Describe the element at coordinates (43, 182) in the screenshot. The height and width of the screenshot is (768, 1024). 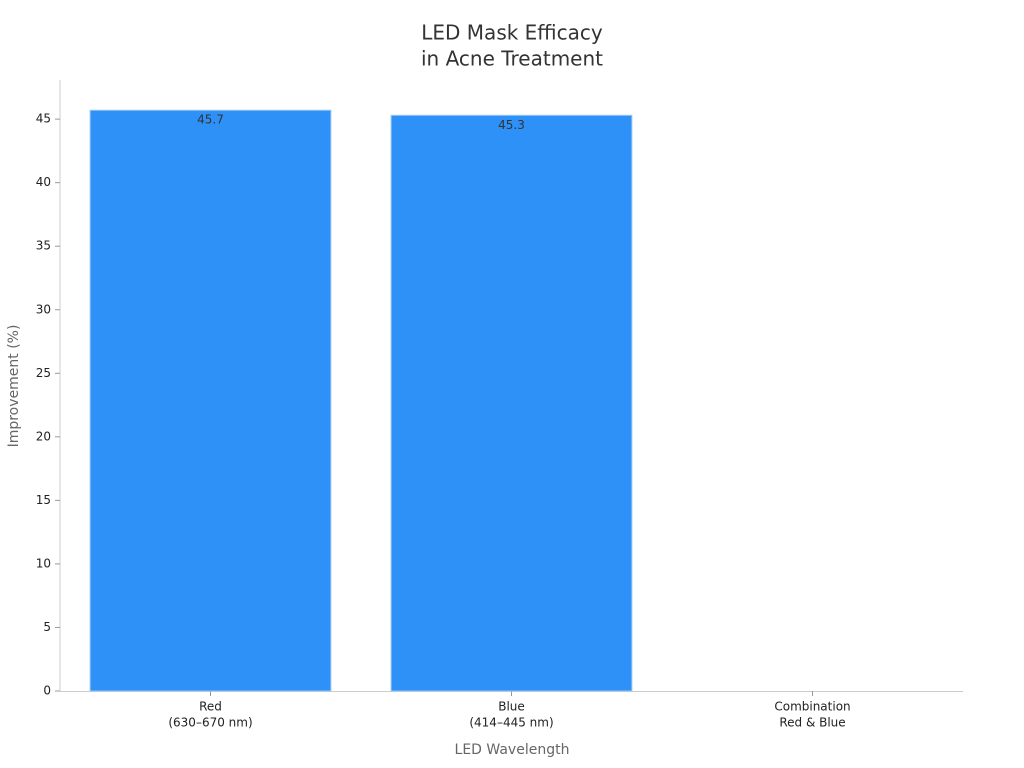
I see `y-tick-label: 40` at that location.